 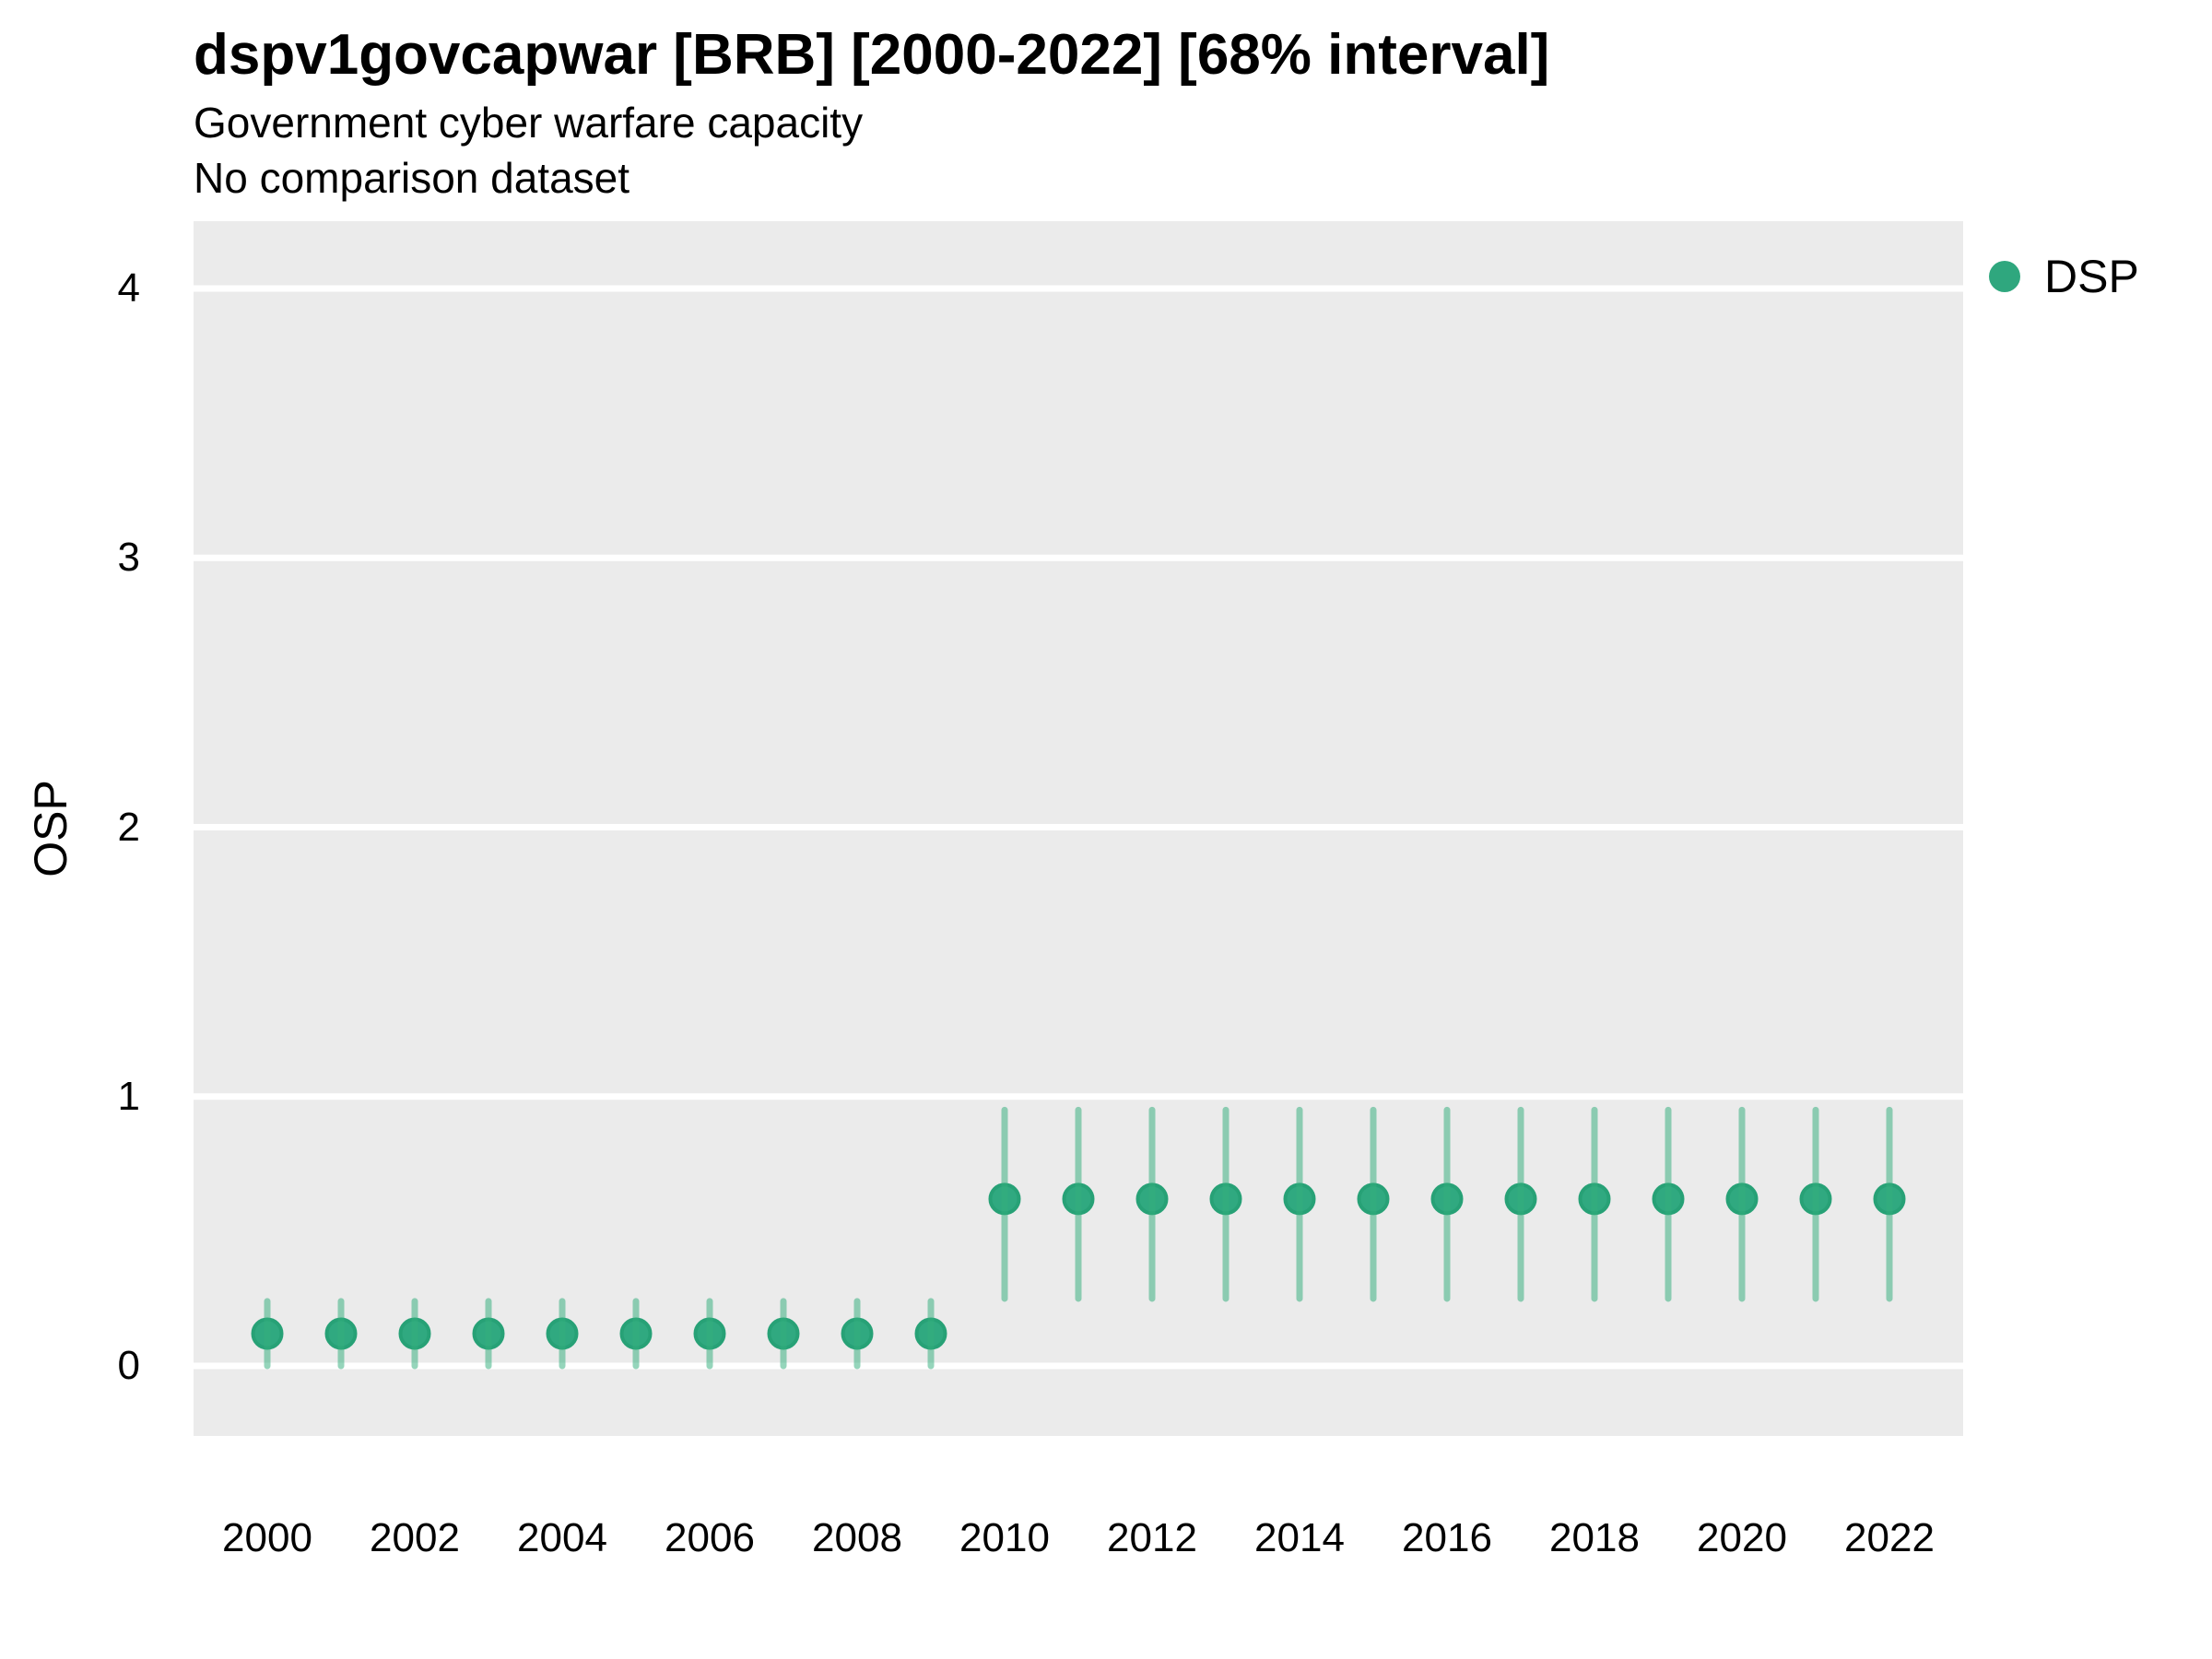 I want to click on legend-point-icon, so click(x=2004, y=276).